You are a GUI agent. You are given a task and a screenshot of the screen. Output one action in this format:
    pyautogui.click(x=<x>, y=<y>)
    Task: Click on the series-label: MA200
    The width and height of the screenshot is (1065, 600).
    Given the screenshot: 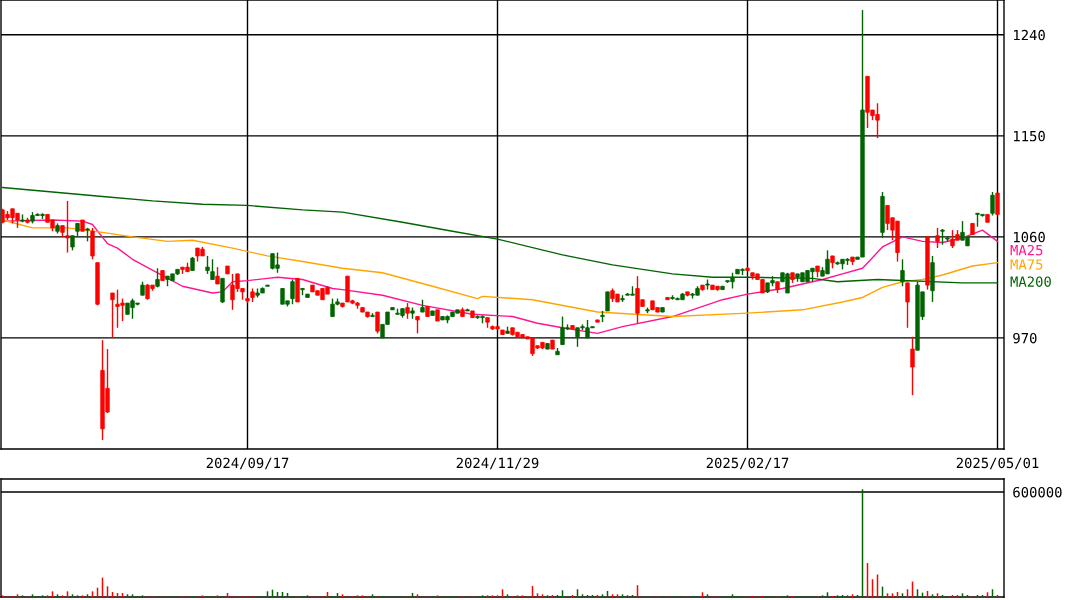 What is the action you would take?
    pyautogui.click(x=1030, y=281)
    